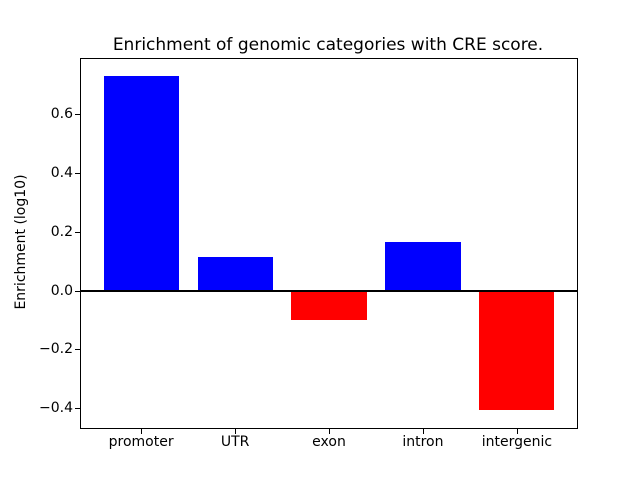 The height and width of the screenshot is (480, 640). Describe the element at coordinates (517, 350) in the screenshot. I see `bar-intergenic` at that location.